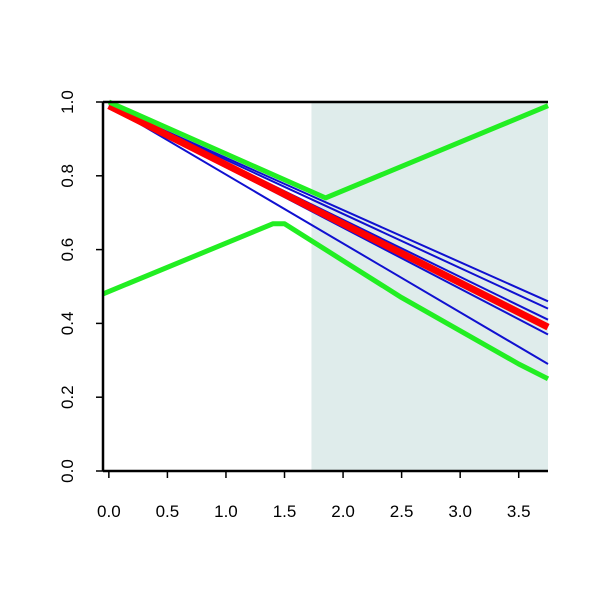 The width and height of the screenshot is (600, 600). What do you see at coordinates (67, 176) in the screenshot?
I see `y-tick-label: 0.8` at bounding box center [67, 176].